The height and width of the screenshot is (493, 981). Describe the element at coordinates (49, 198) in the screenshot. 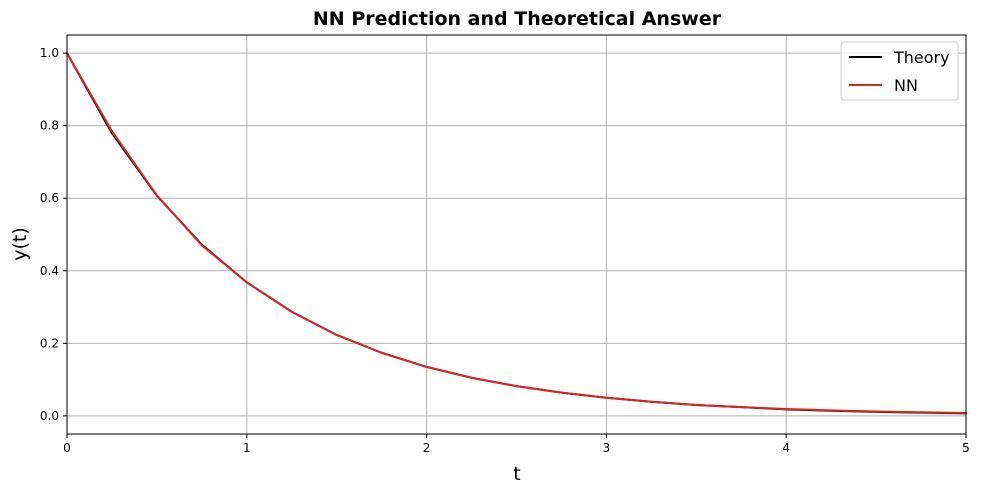

I see `y-tick-label: 0.6` at that location.